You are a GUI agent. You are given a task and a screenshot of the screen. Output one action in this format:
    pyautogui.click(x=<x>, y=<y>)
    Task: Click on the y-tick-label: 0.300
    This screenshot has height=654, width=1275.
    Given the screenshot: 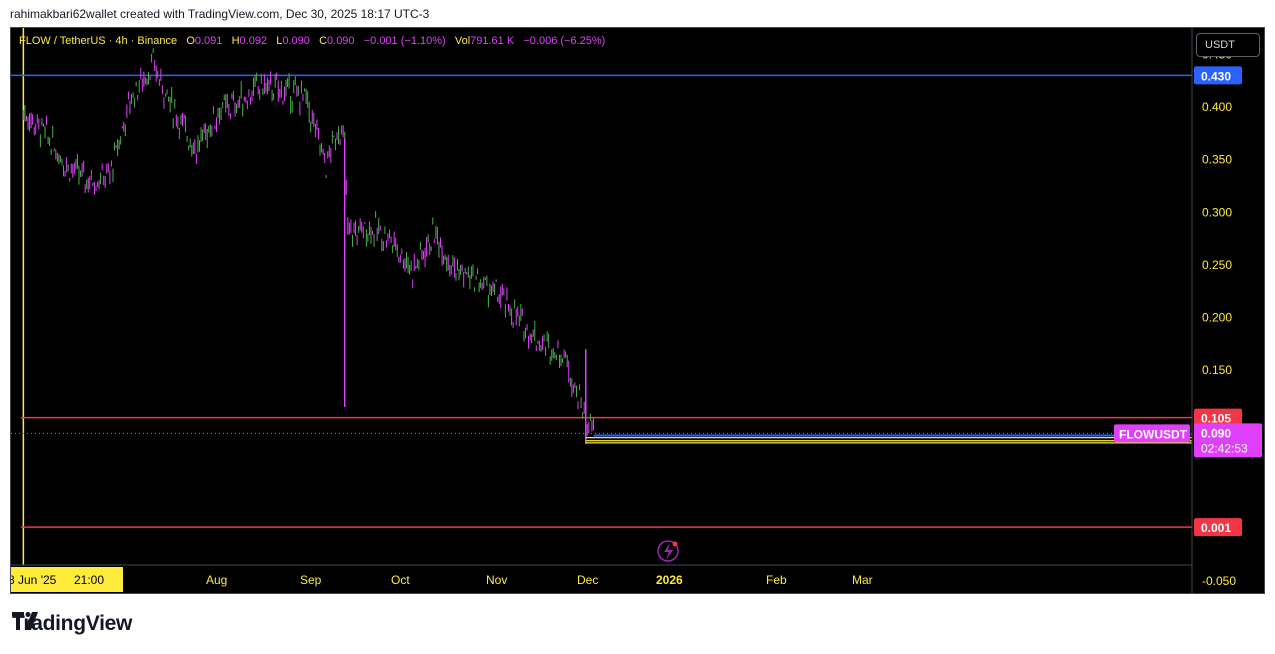 What is the action you would take?
    pyautogui.click(x=1217, y=212)
    